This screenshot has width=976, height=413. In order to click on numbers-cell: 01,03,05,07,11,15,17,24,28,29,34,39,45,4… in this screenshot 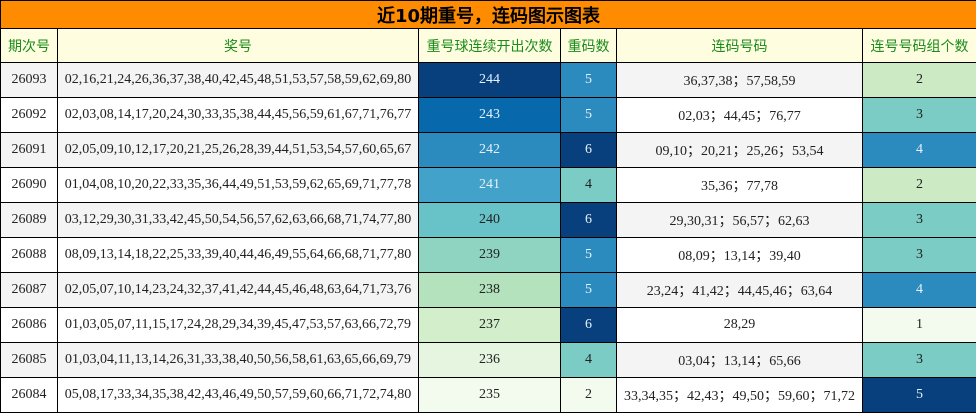, I will do `click(238, 325)`.